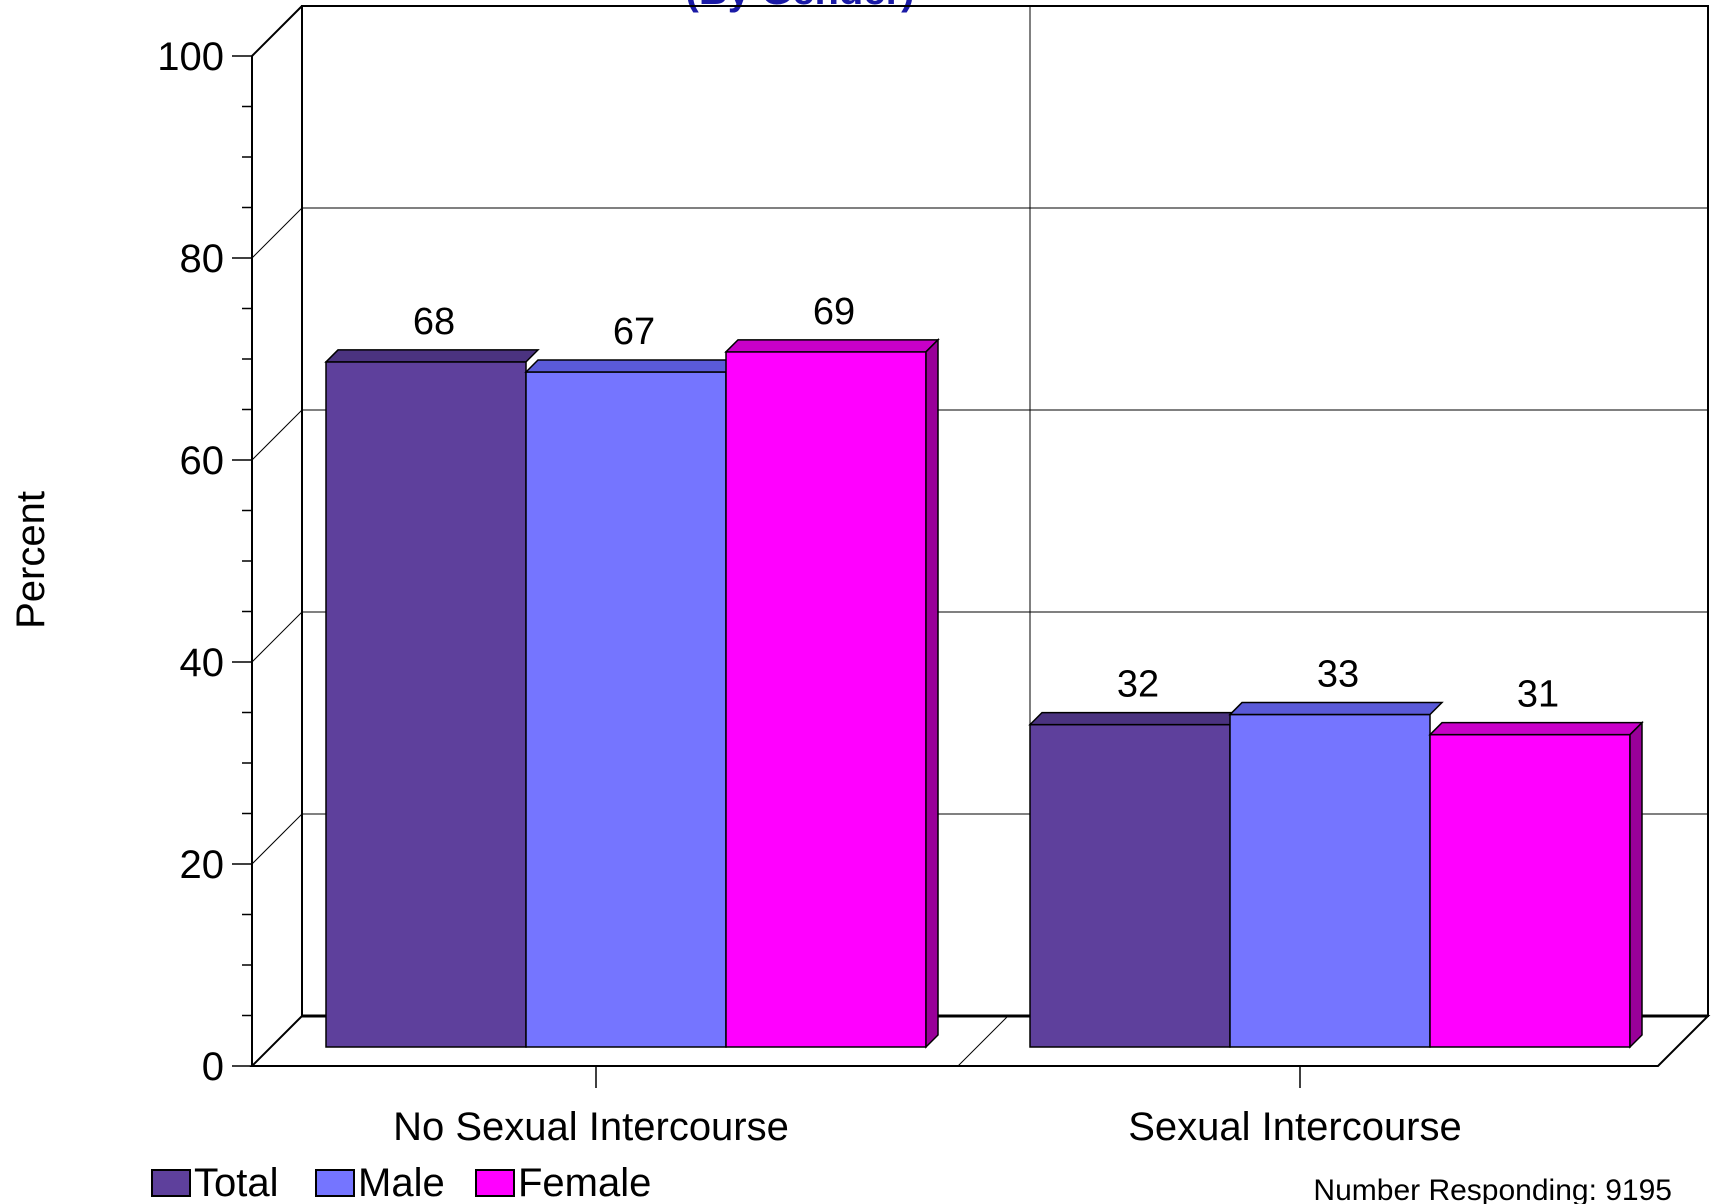 This screenshot has width=1716, height=1204. What do you see at coordinates (591, 1127) in the screenshot?
I see `category-label: No Sexual Intercourse` at bounding box center [591, 1127].